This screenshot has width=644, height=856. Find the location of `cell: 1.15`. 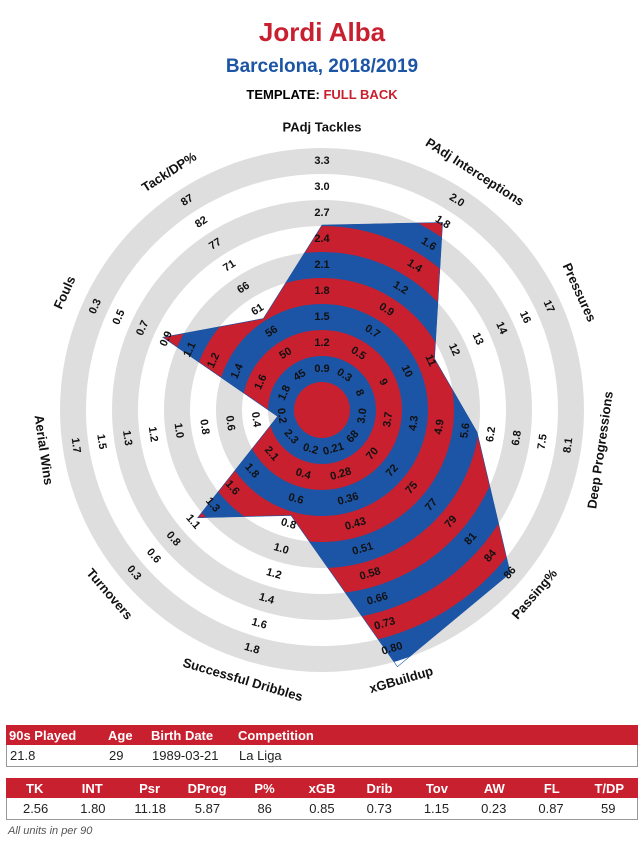

cell: 1.15 is located at coordinates (436, 808).